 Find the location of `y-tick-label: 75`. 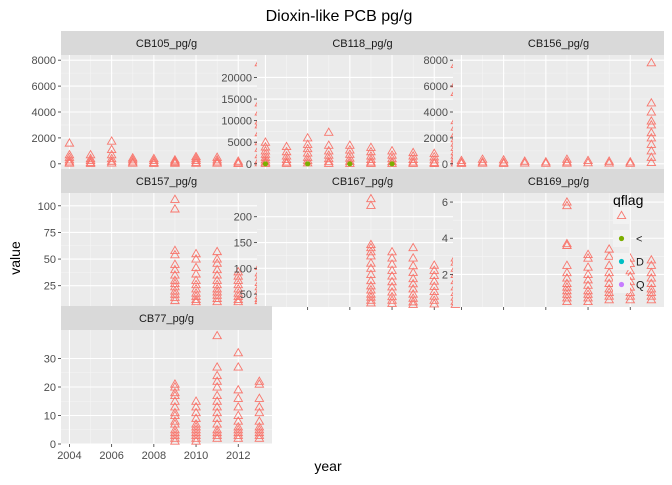

y-tick-label: 75 is located at coordinates (50, 233).